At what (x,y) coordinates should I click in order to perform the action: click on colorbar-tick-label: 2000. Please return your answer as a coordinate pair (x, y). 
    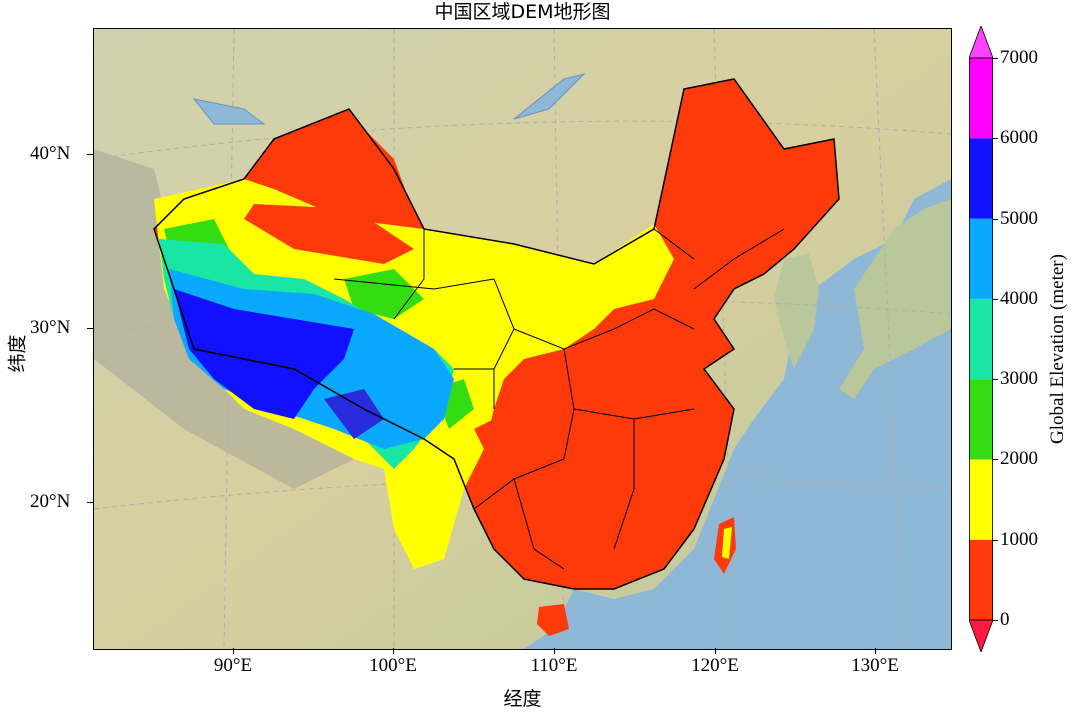
    Looking at the image, I should click on (1019, 459).